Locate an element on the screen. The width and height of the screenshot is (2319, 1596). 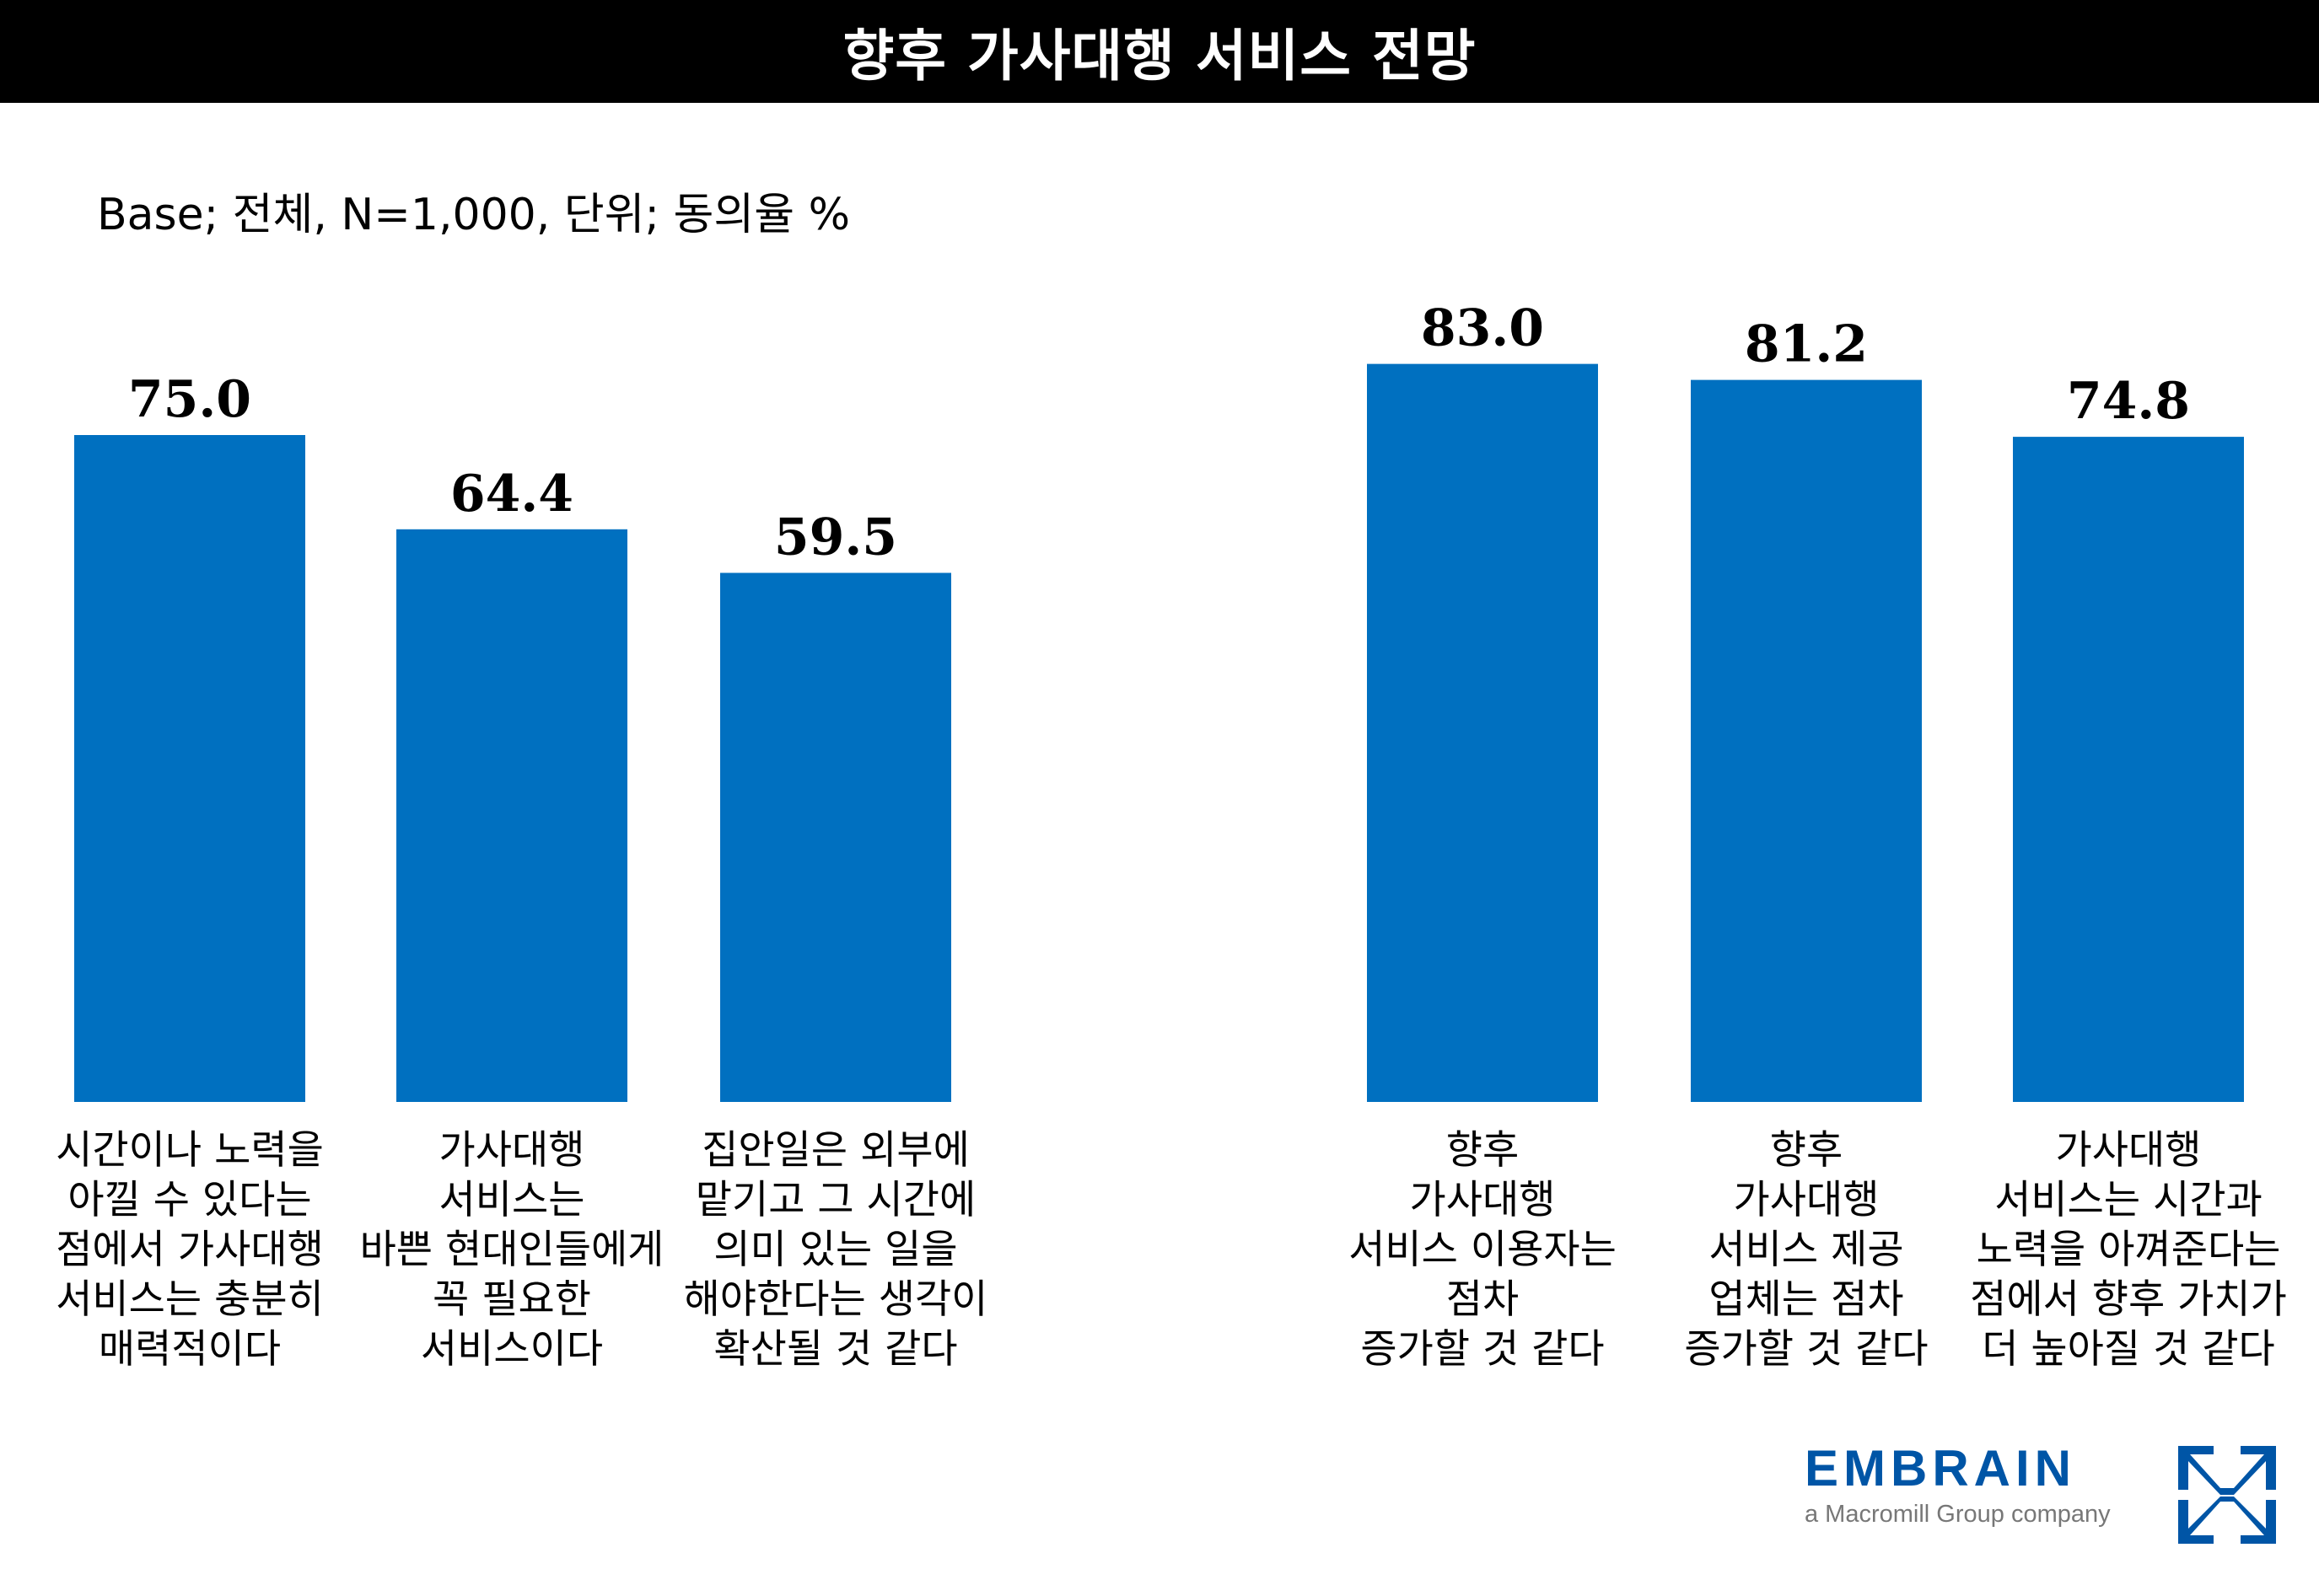
data-label: 81.2 is located at coordinates (1806, 344).